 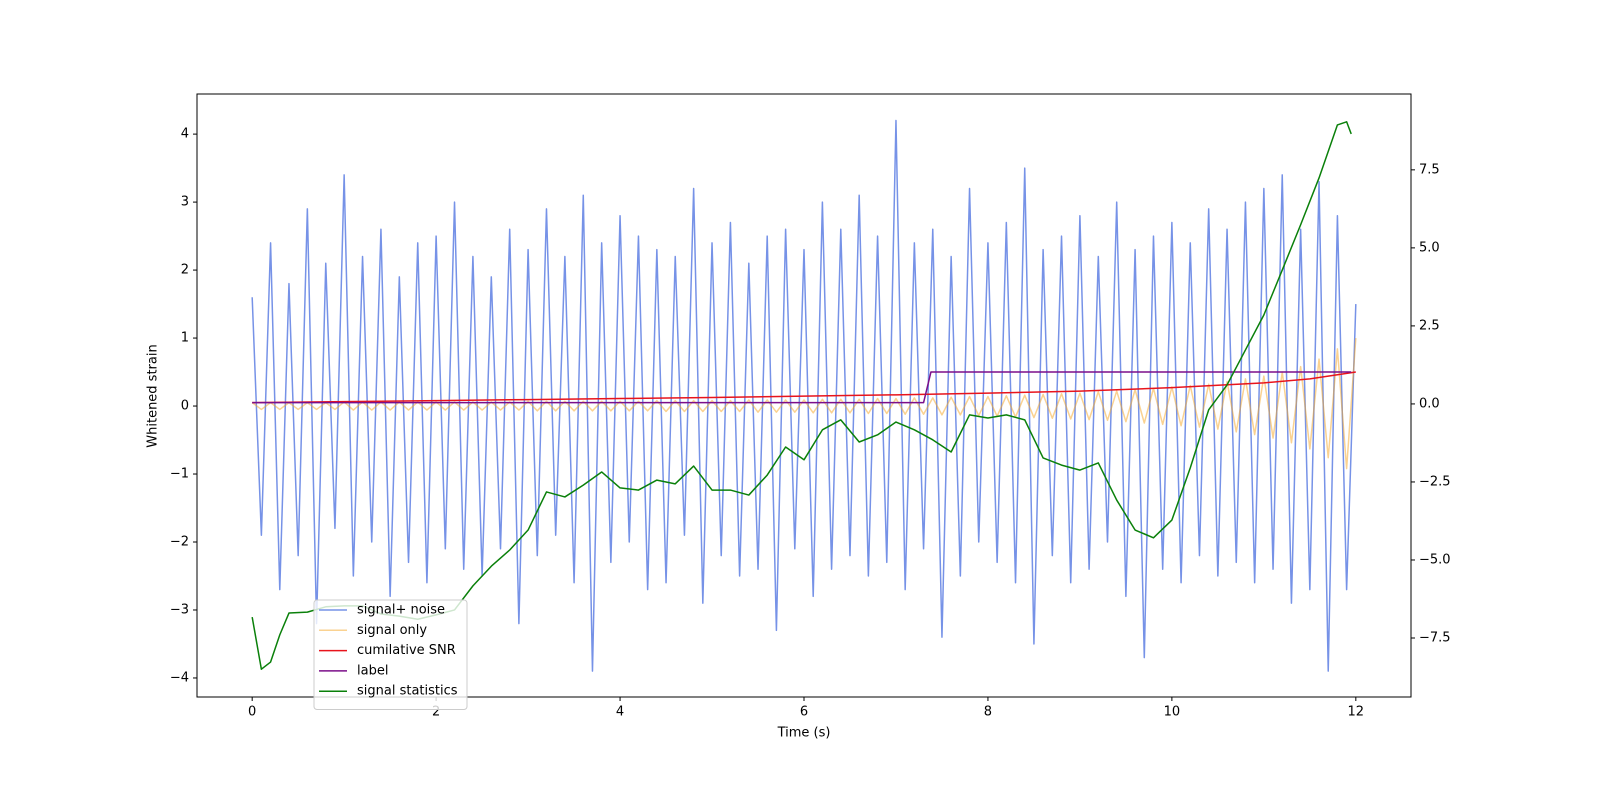 I want to click on y2-tick-label: 5.0, so click(x=1429, y=247).